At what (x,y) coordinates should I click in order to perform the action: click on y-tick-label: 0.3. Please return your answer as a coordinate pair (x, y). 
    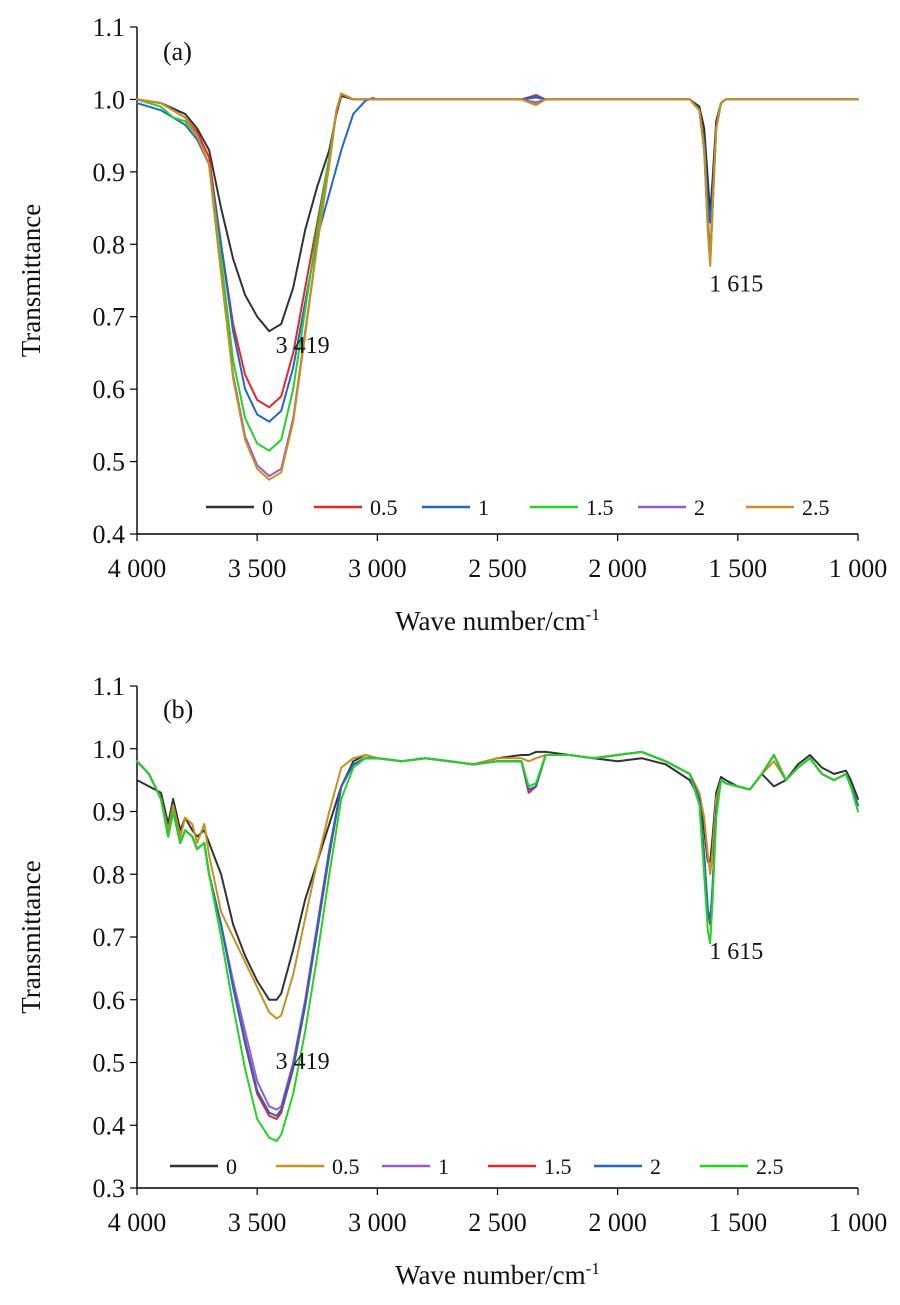
    Looking at the image, I should click on (109, 1188).